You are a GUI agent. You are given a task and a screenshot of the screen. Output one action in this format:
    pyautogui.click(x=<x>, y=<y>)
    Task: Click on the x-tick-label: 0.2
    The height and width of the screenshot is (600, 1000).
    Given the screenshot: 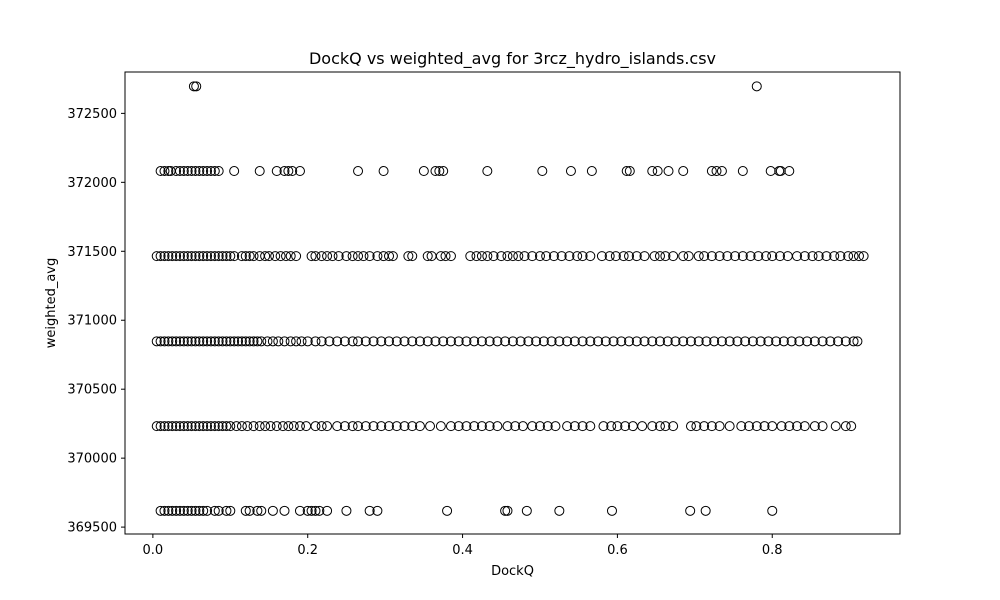 What is the action you would take?
    pyautogui.click(x=307, y=550)
    